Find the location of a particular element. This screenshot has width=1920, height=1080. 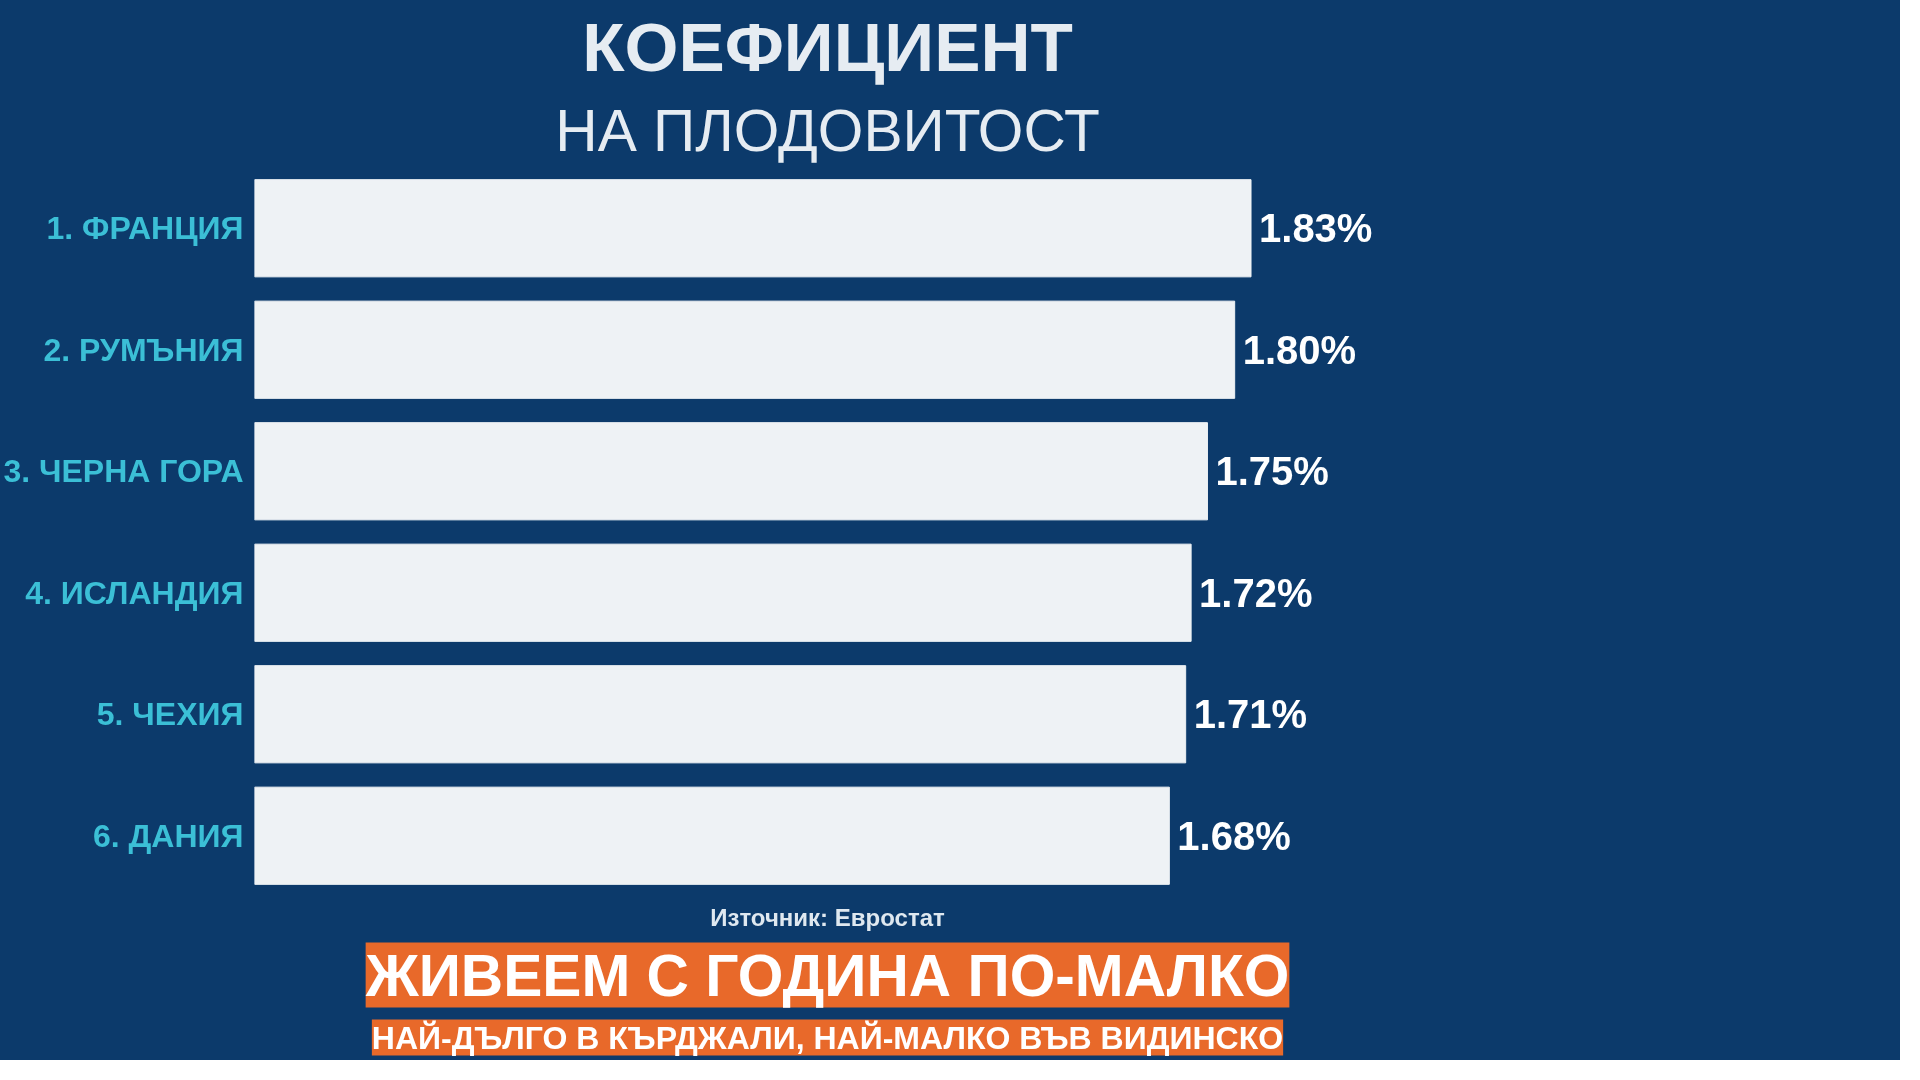

y-tick-label: 4. ИСЛАНДИЯ is located at coordinates (134, 592).